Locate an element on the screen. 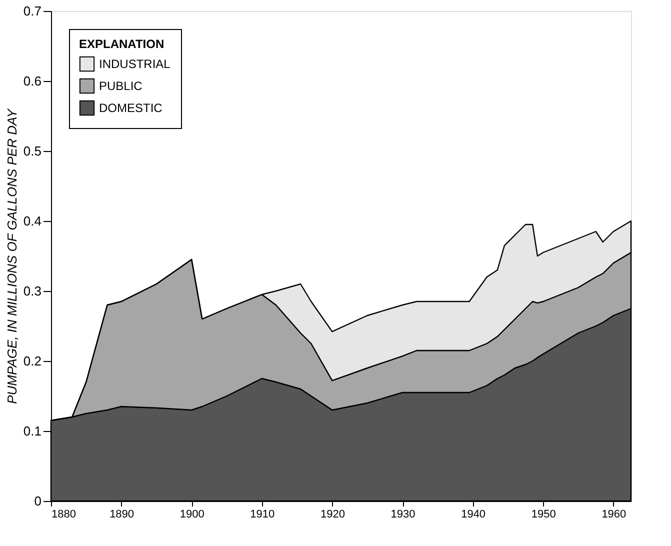 Image resolution: width=671 pixels, height=546 pixels. x-tick-label: 1950 is located at coordinates (543, 514).